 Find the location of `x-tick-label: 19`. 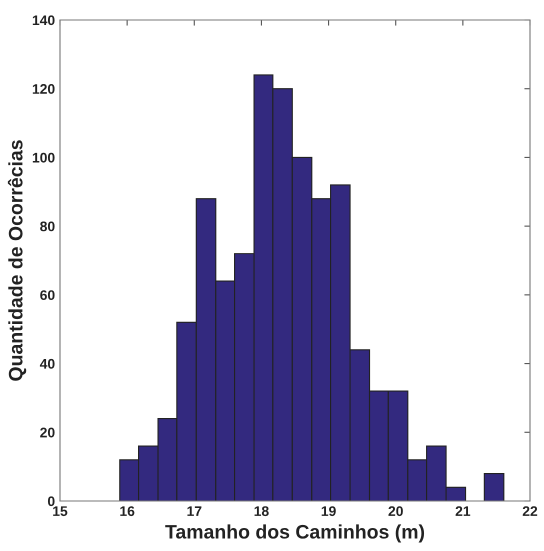

x-tick-label: 19 is located at coordinates (329, 511).